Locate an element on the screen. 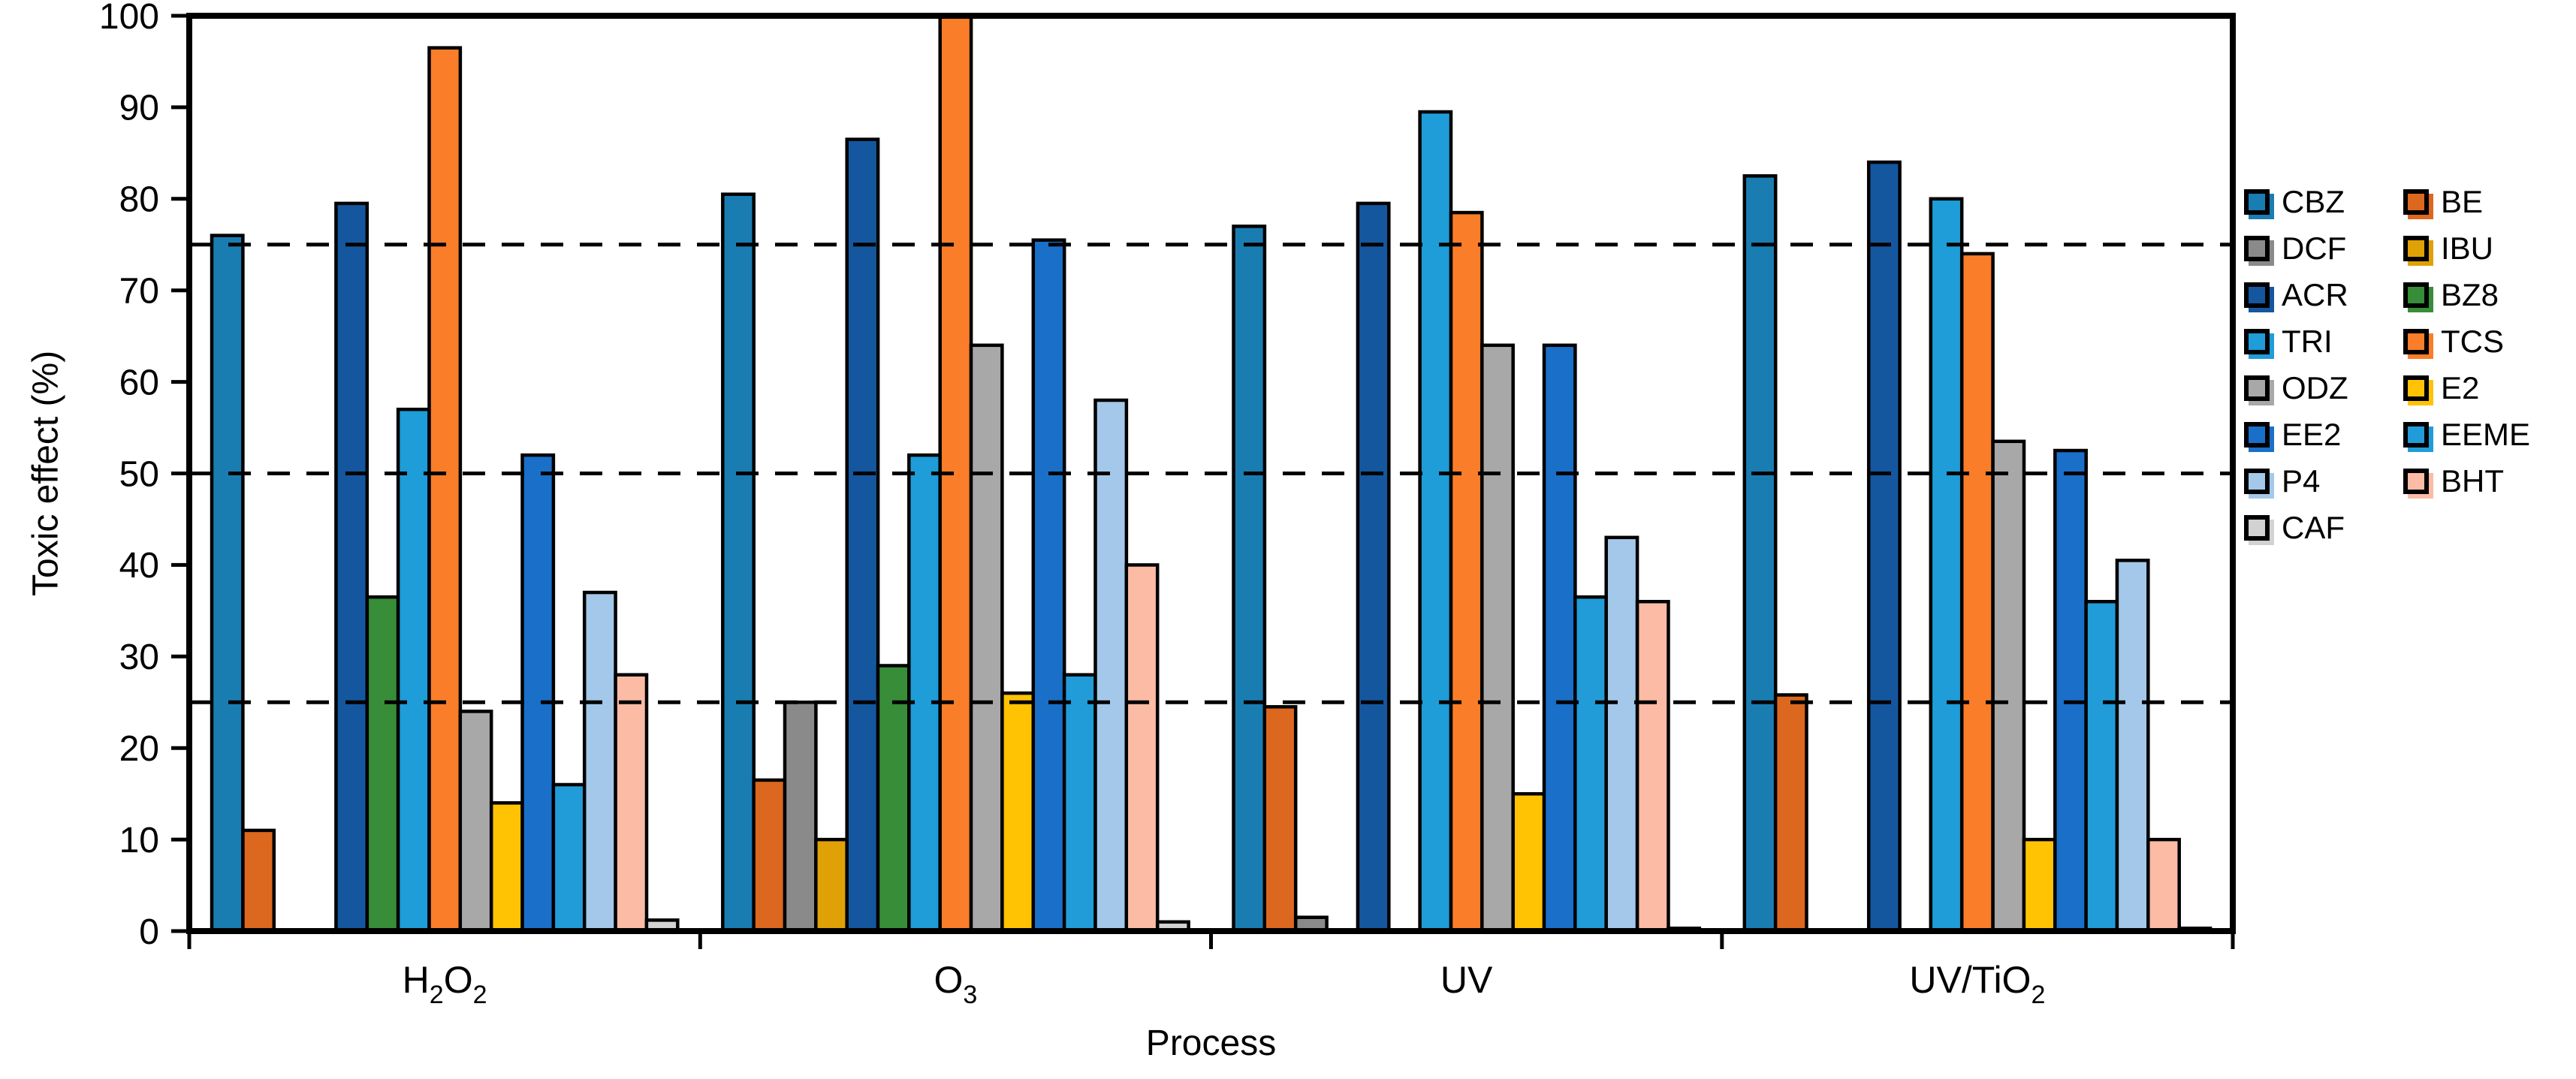  y-tick-label-30: 30 is located at coordinates (139, 657).